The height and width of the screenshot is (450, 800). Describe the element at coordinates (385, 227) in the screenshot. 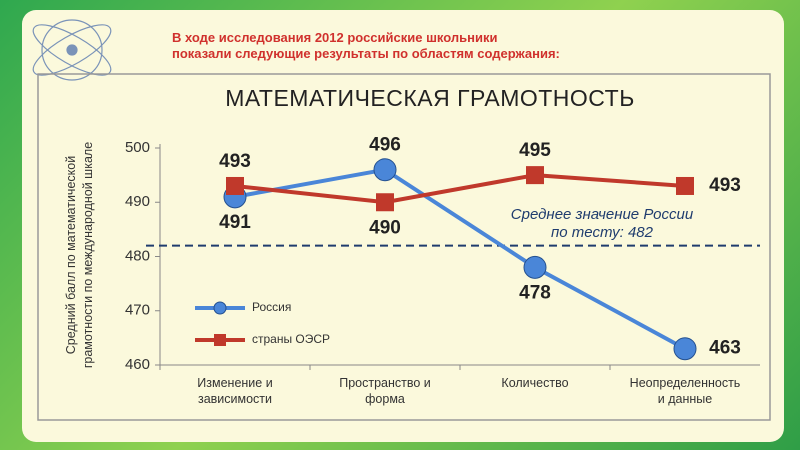

I see `data-label: 490` at that location.